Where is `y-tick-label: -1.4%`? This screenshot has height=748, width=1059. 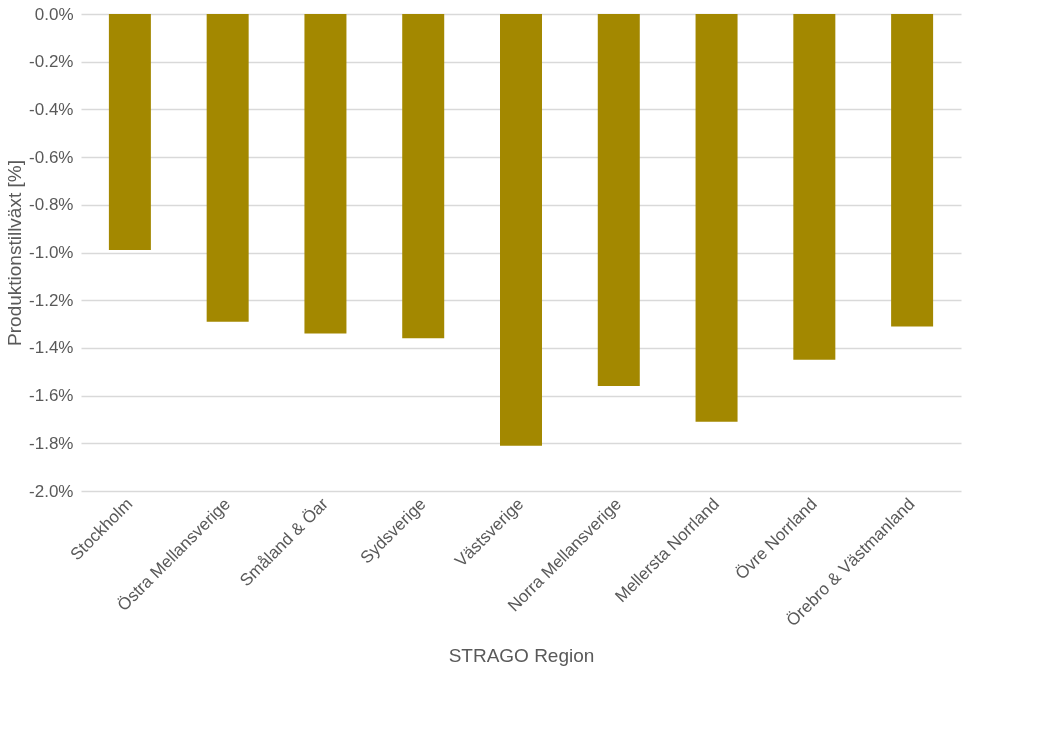
y-tick-label: -1.4% is located at coordinates (51, 348).